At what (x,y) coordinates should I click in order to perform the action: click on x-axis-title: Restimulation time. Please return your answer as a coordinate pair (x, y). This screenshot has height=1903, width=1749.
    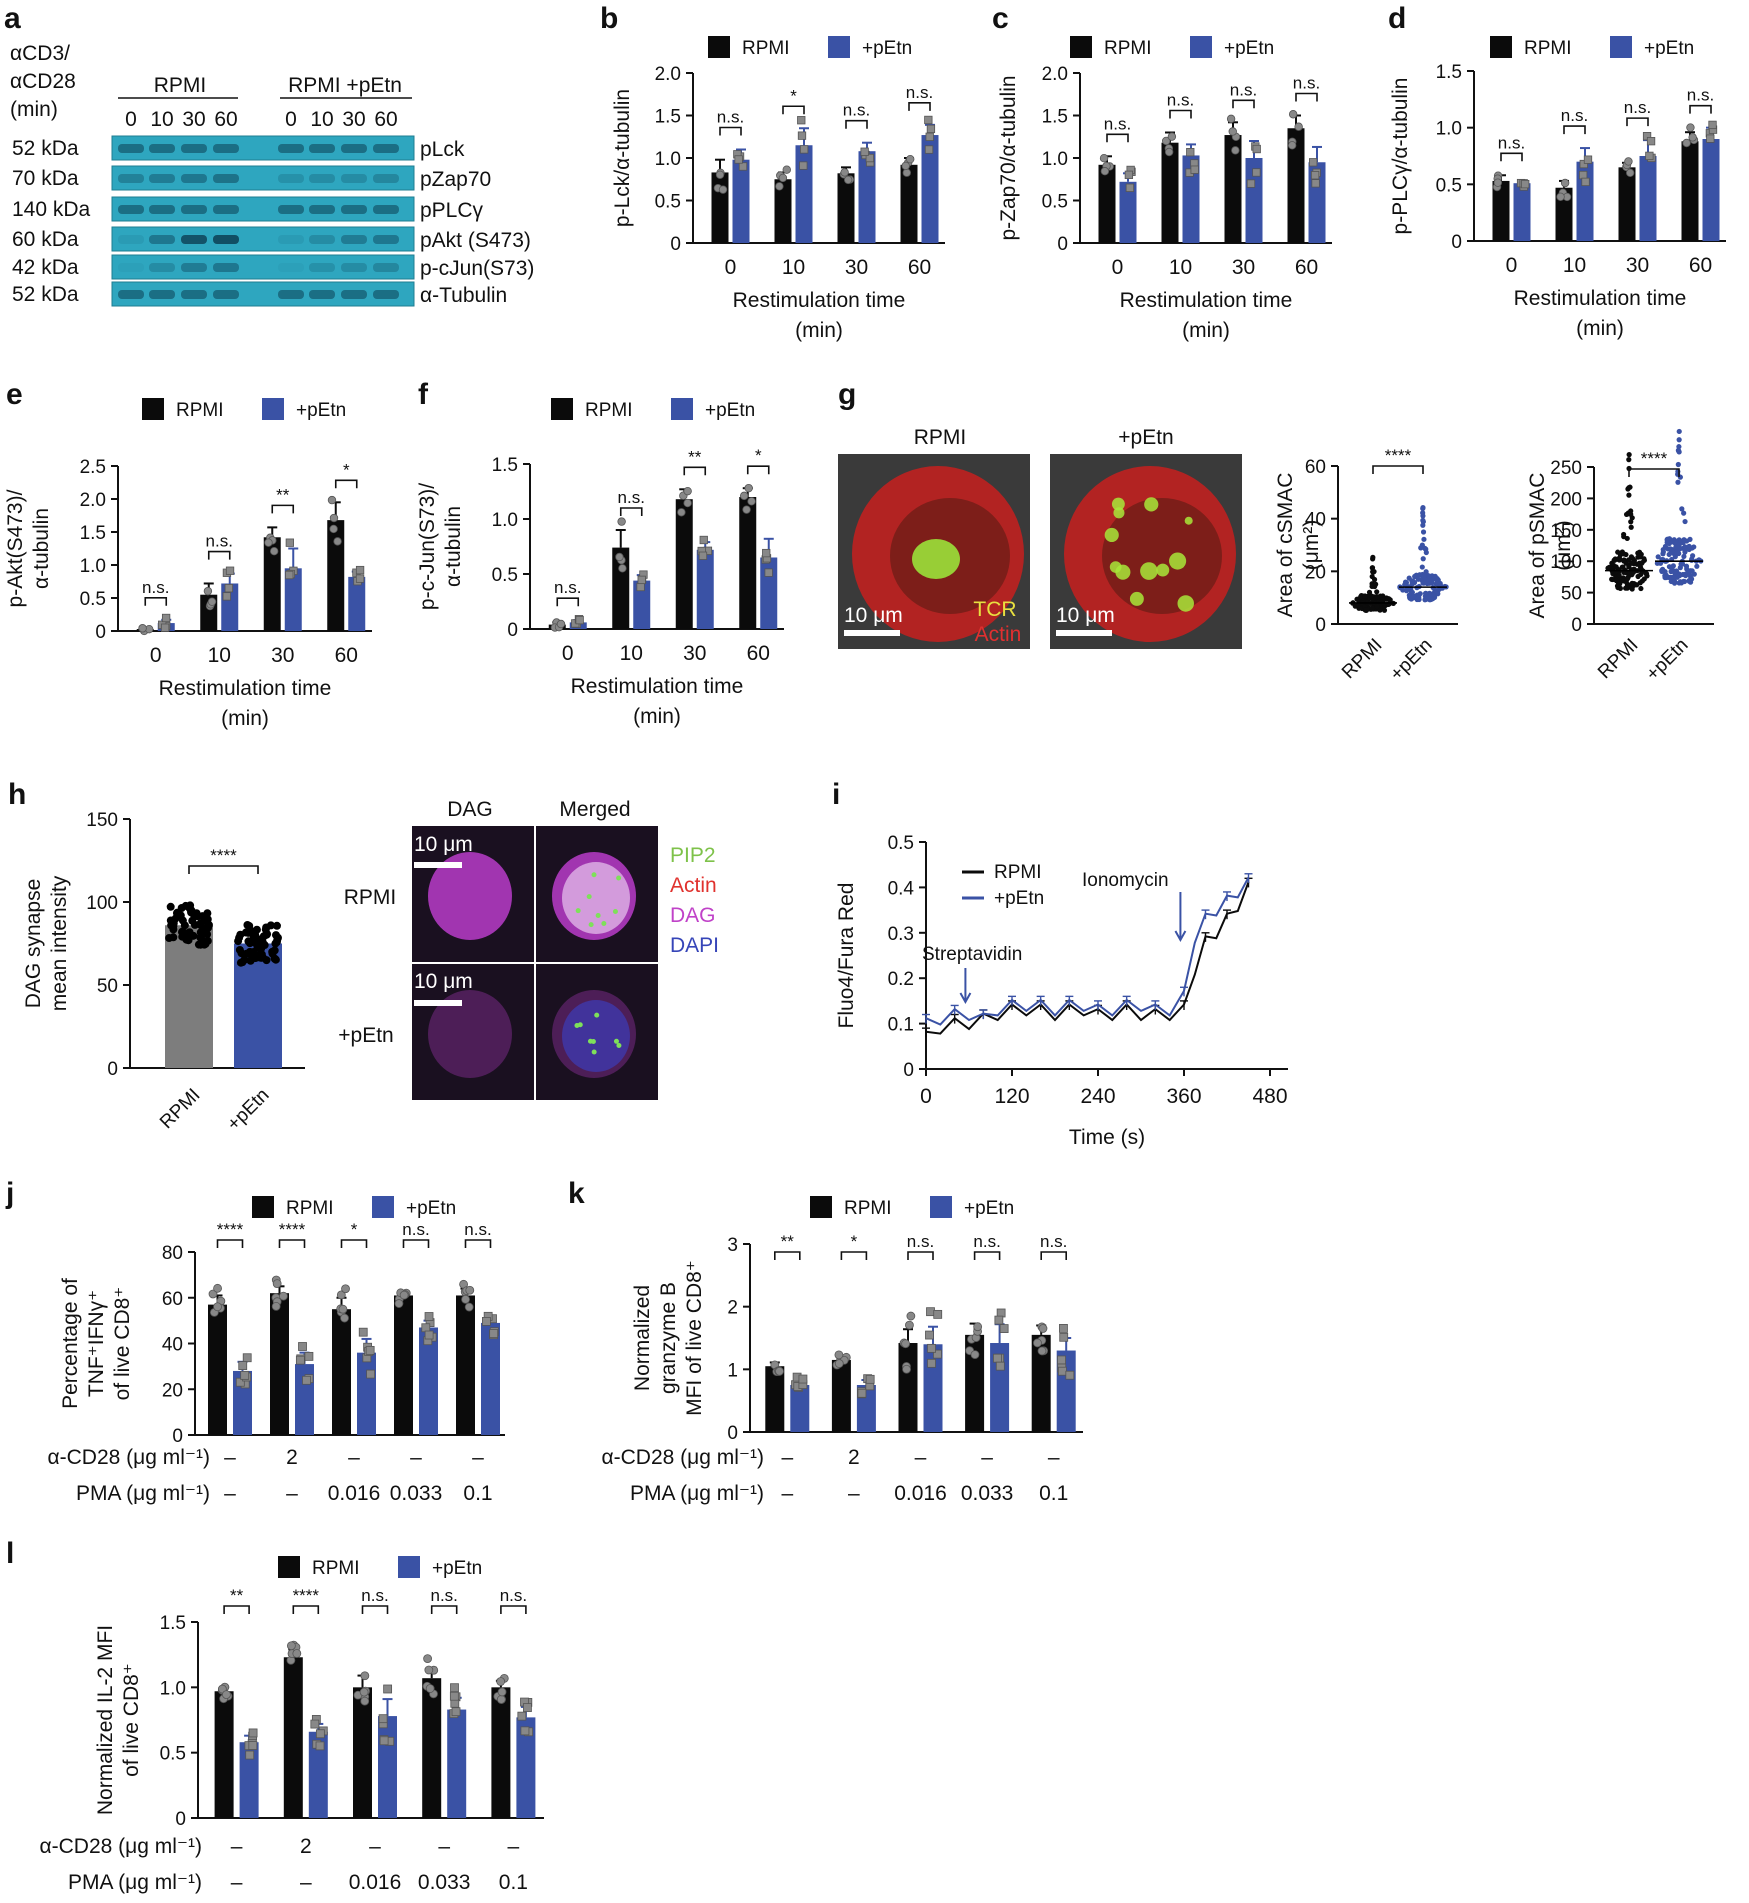
    Looking at the image, I should click on (245, 688).